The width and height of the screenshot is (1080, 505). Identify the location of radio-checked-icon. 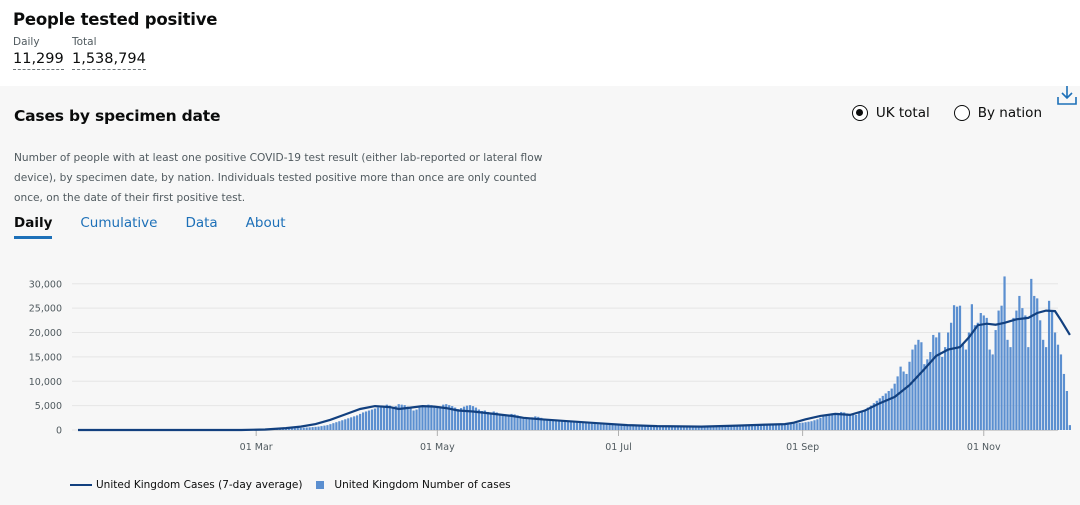
(859, 113).